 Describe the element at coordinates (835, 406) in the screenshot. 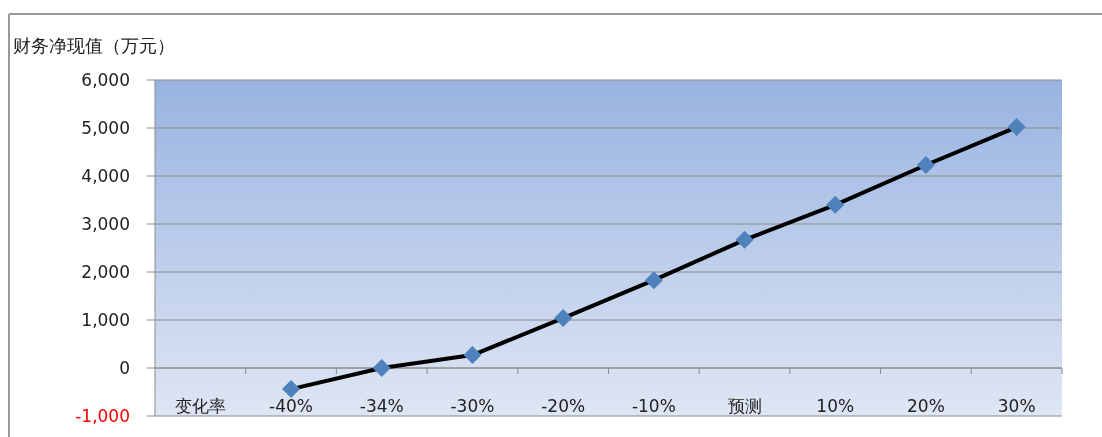

I see `x-tick-label: 10%` at that location.